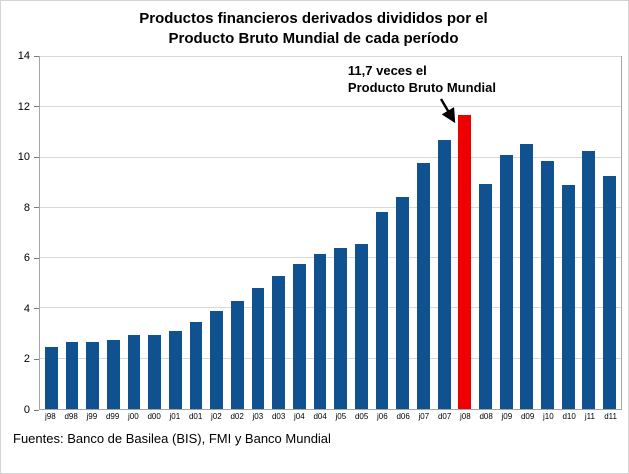  I want to click on bar-j02, so click(217, 359).